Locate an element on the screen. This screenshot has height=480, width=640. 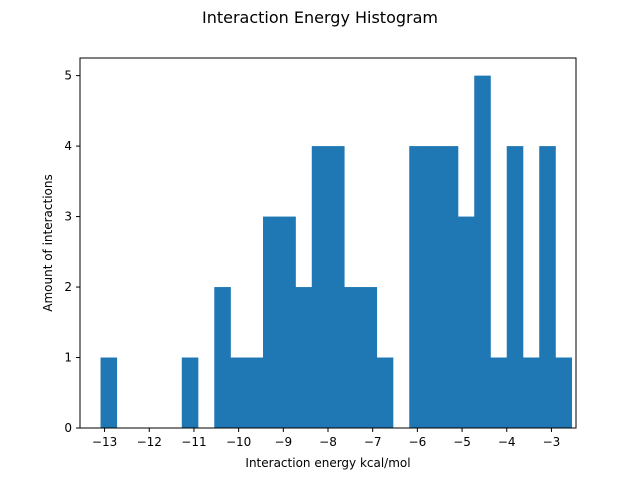
x-tick-label: −6 is located at coordinates (418, 442).